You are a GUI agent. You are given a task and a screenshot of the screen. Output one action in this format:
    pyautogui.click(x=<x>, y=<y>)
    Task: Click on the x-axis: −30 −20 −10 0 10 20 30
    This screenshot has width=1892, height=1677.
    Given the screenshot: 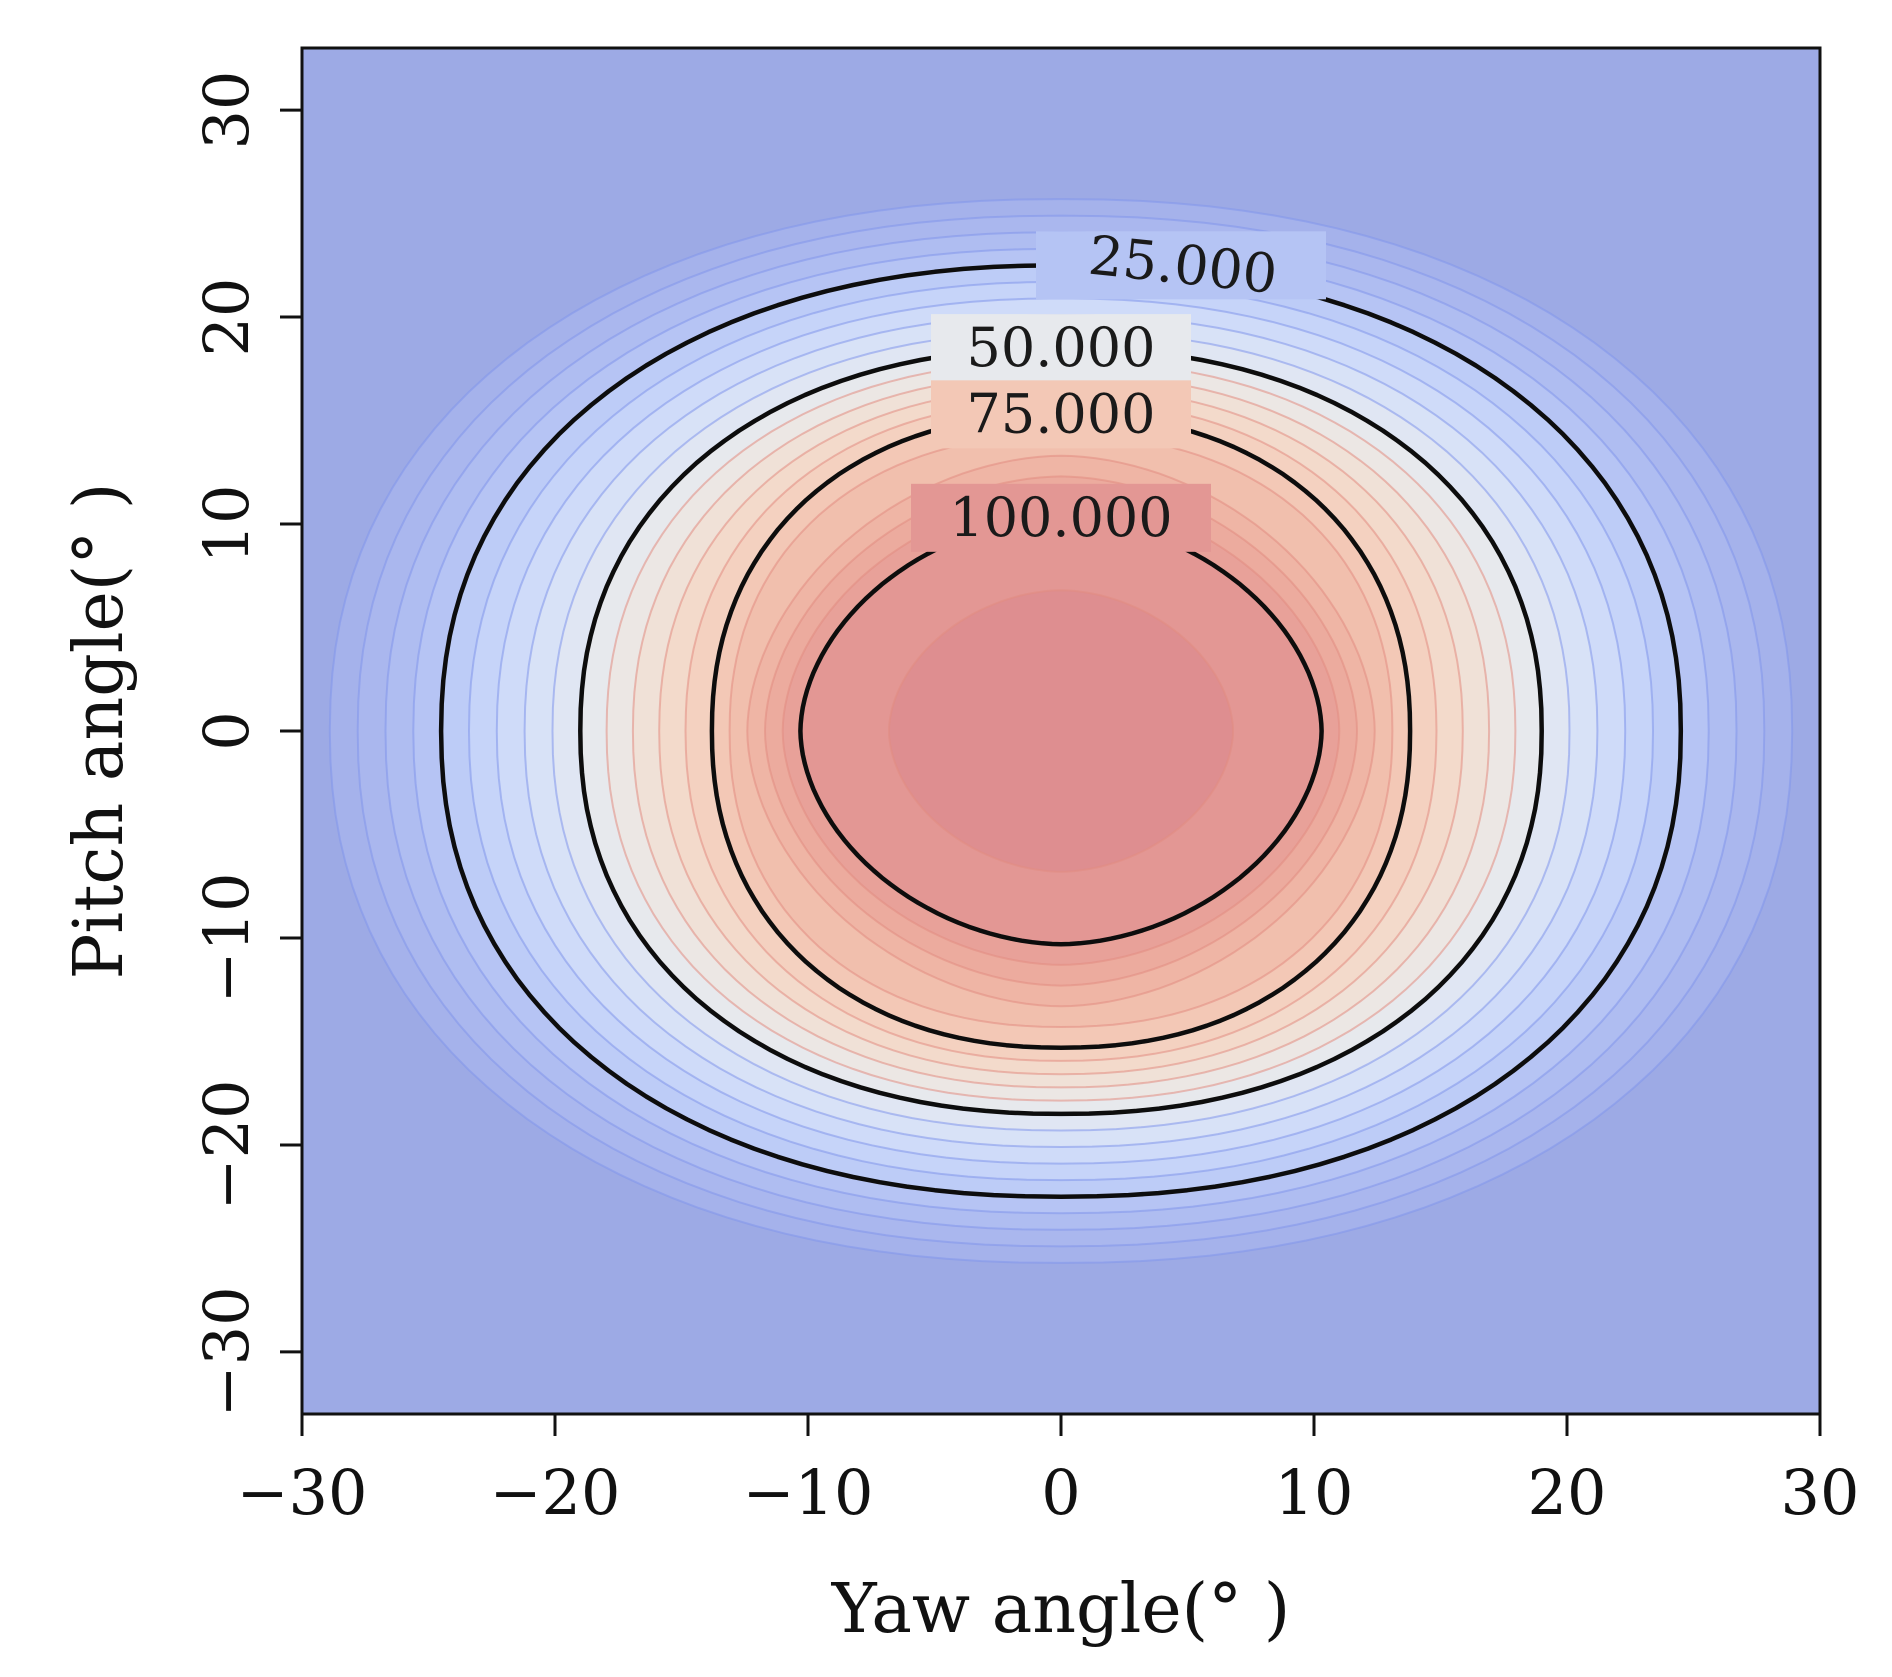 What is the action you would take?
    pyautogui.click(x=1048, y=1471)
    